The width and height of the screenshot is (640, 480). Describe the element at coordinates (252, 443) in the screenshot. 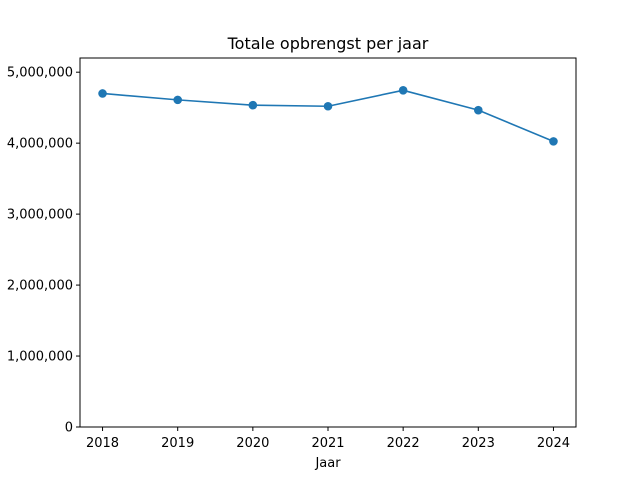

I see `x-tick-label: 2020` at that location.